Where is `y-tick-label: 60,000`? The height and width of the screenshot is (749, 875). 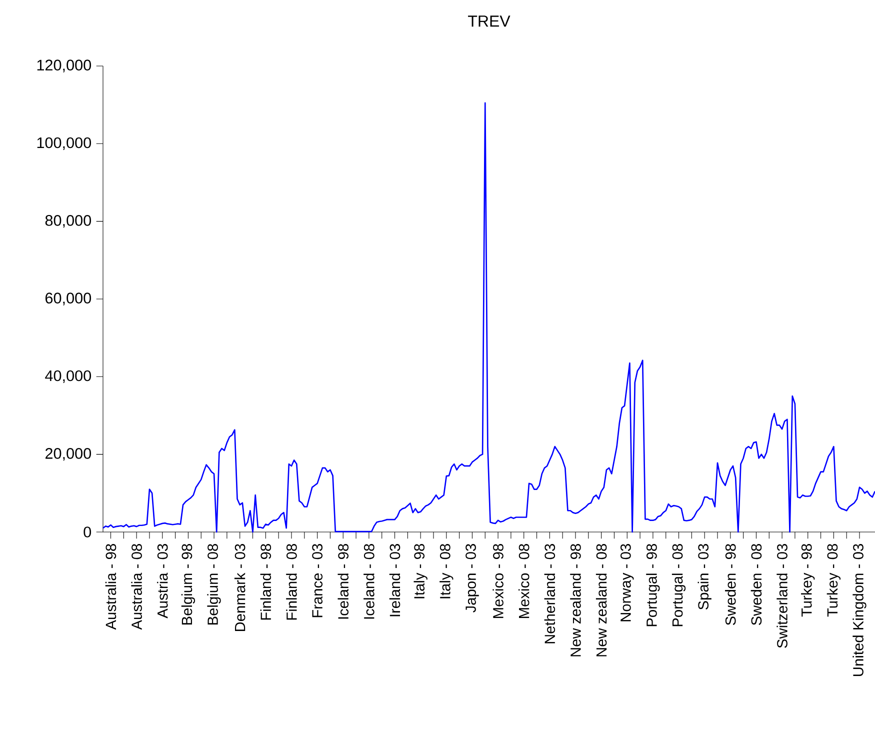
y-tick-label: 60,000 is located at coordinates (69, 299).